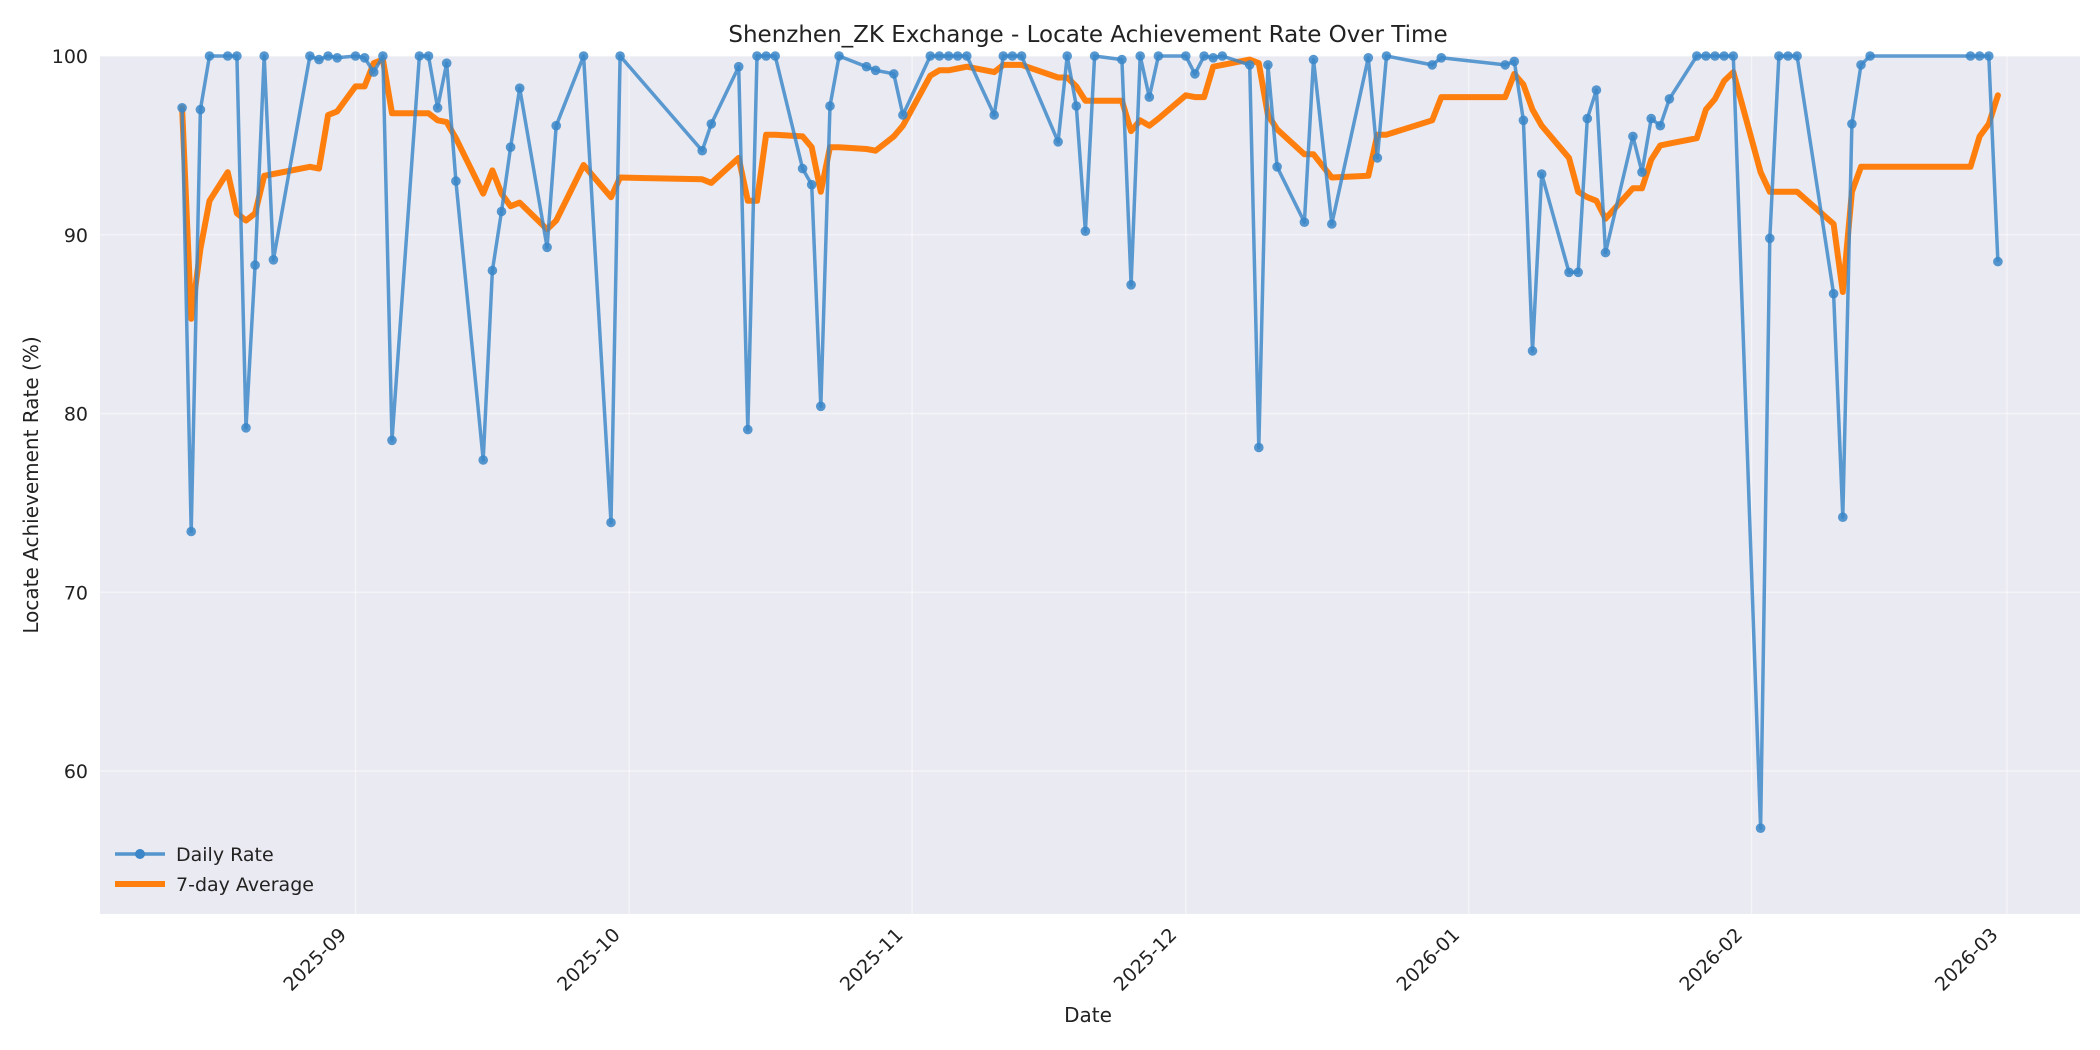 The image size is (2100, 1050). What do you see at coordinates (76, 772) in the screenshot?
I see `y-tick-label: 60` at bounding box center [76, 772].